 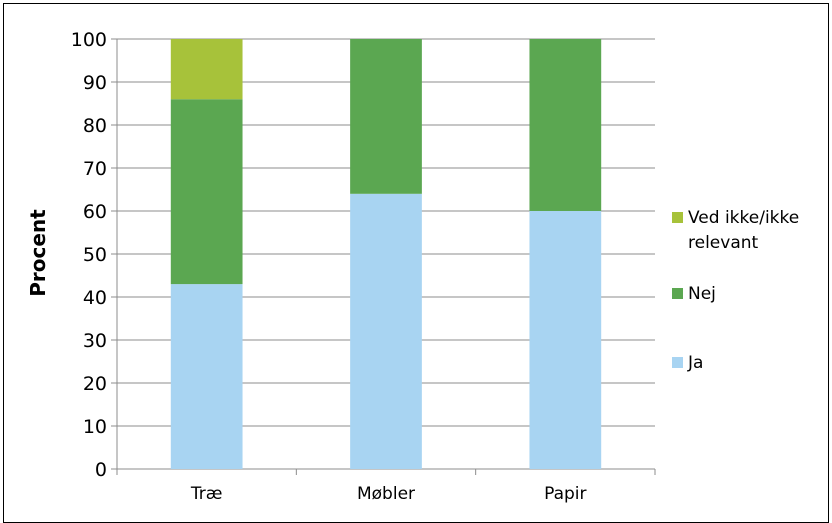 What do you see at coordinates (95, 298) in the screenshot?
I see `y-tick-label: 40` at bounding box center [95, 298].